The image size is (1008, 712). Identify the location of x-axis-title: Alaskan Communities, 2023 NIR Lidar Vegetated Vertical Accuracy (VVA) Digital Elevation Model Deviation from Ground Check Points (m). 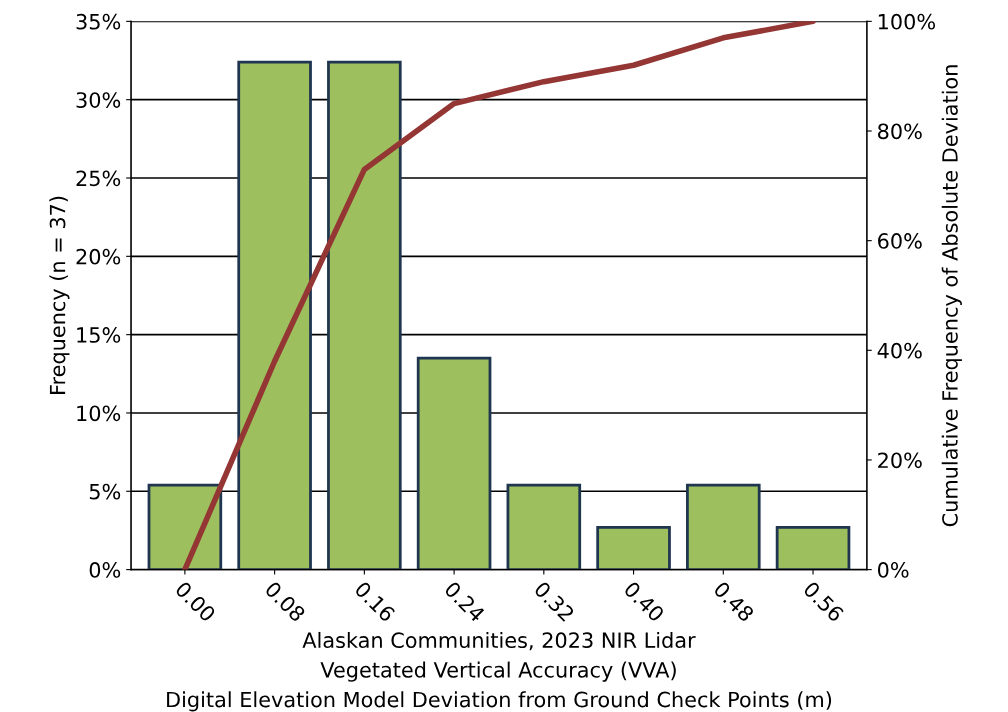
(499, 671).